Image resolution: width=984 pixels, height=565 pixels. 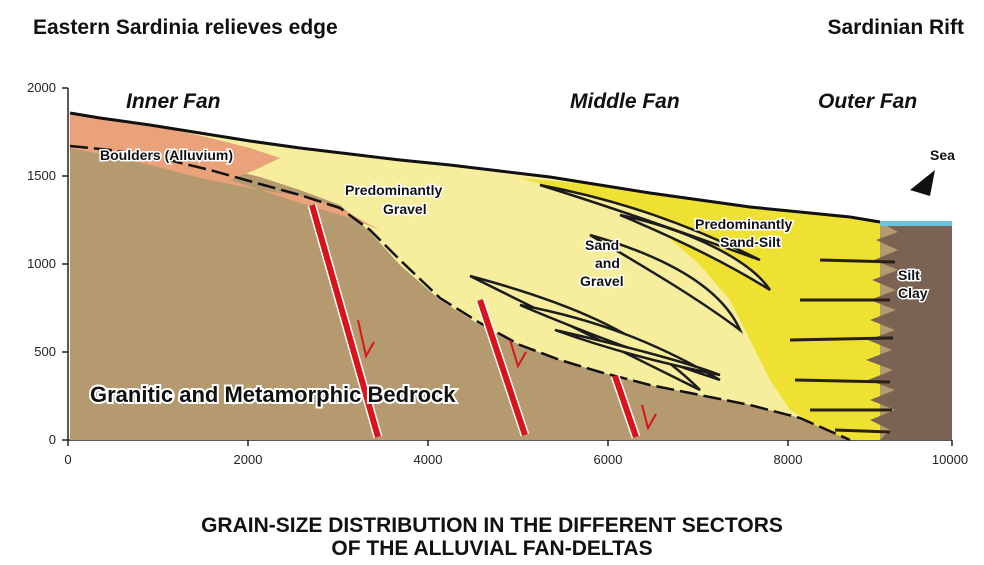 What do you see at coordinates (166, 155) in the screenshot?
I see `boulders-label: Boulders (Alluvium)` at bounding box center [166, 155].